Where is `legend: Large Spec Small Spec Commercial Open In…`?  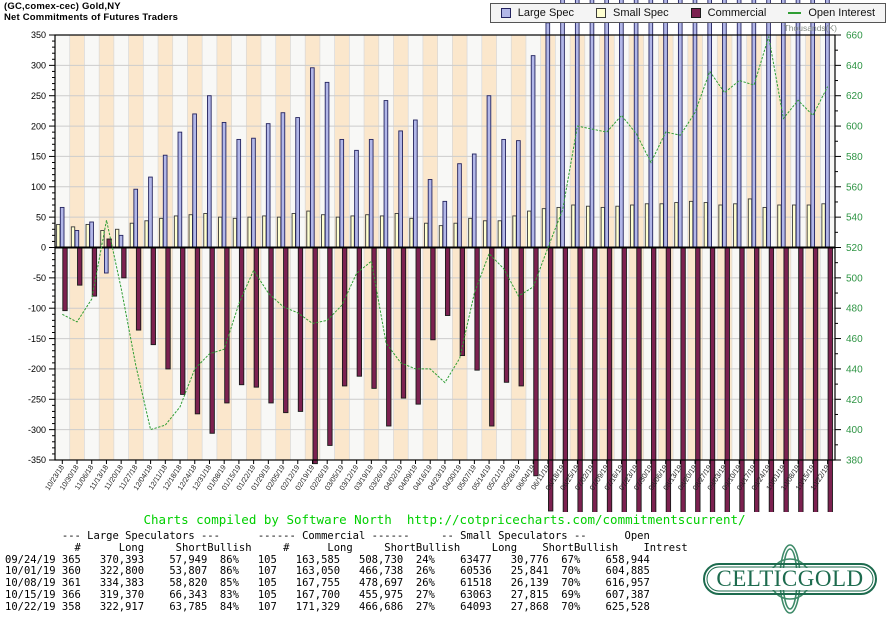
legend: Large Spec Small Spec Commercial Open In… is located at coordinates (687, 13).